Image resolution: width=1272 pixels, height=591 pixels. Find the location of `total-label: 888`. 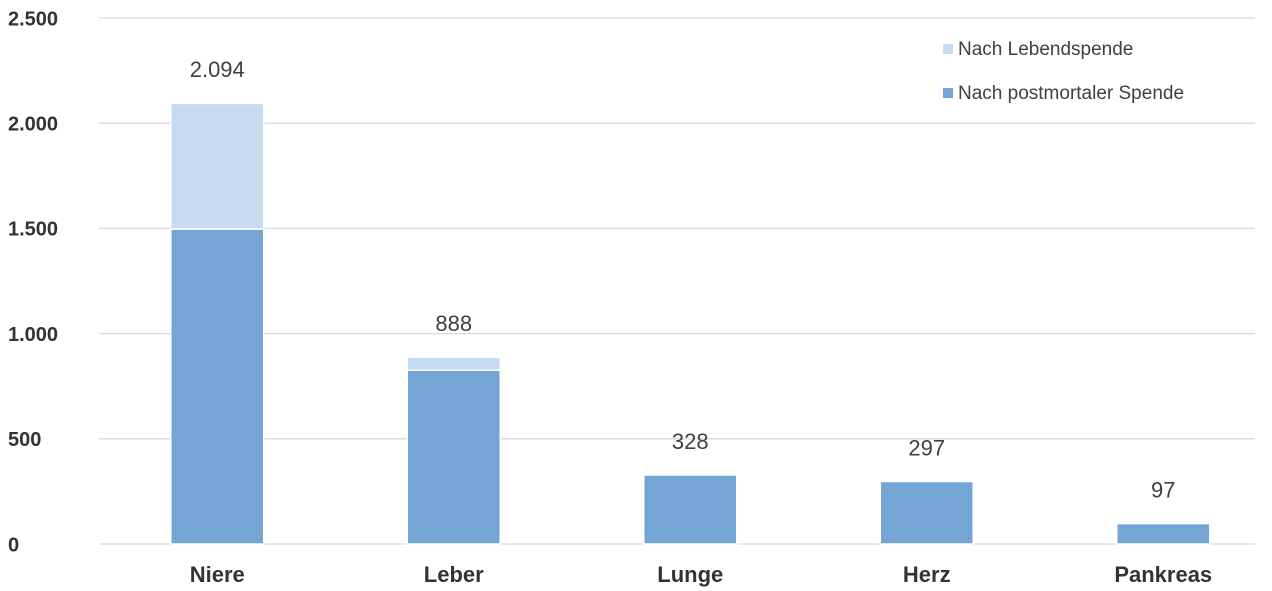

total-label: 888 is located at coordinates (453, 323).